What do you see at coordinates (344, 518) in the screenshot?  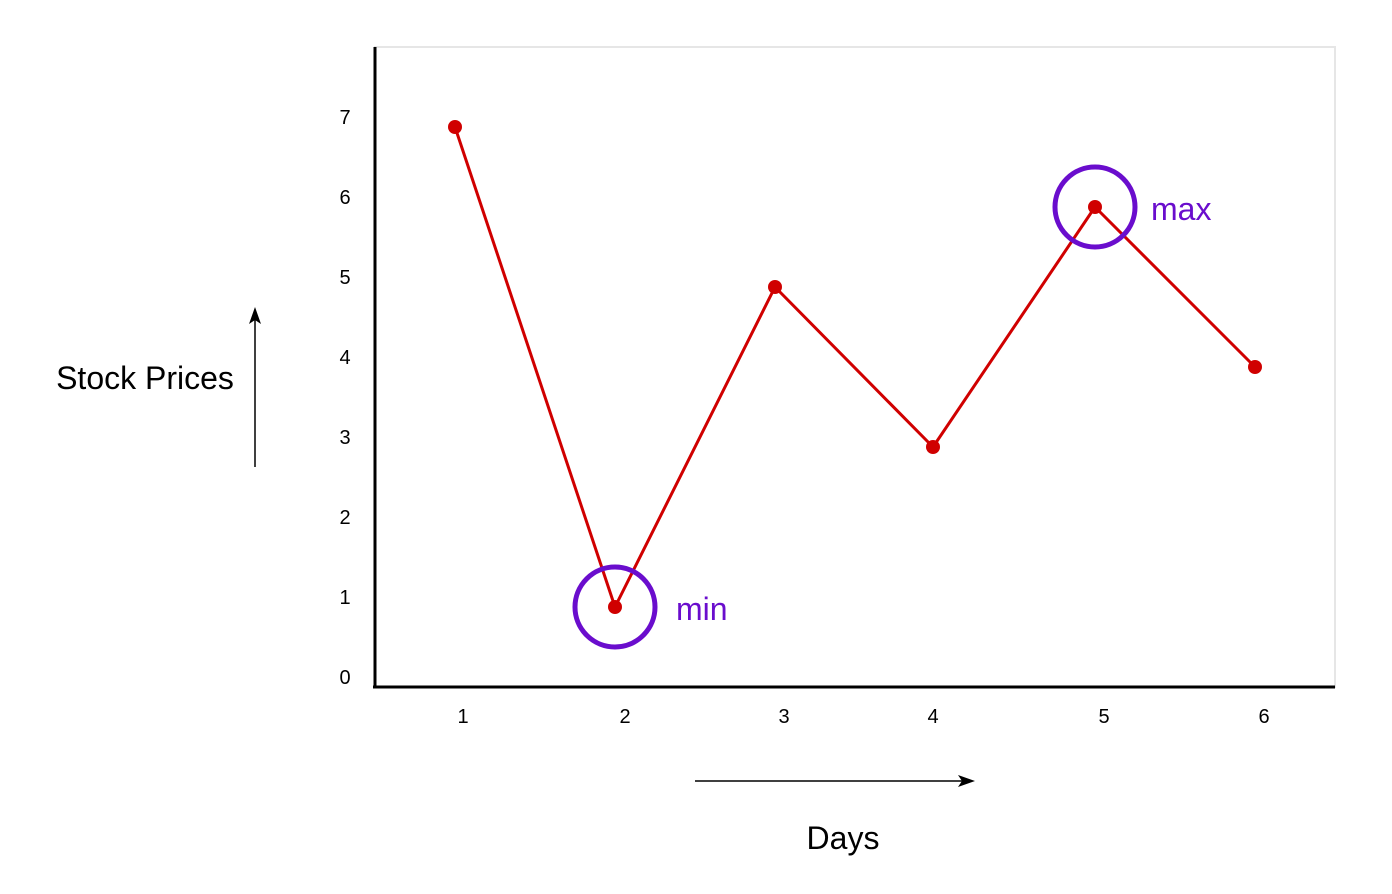 I see `y-tick-label: 2` at bounding box center [344, 518].